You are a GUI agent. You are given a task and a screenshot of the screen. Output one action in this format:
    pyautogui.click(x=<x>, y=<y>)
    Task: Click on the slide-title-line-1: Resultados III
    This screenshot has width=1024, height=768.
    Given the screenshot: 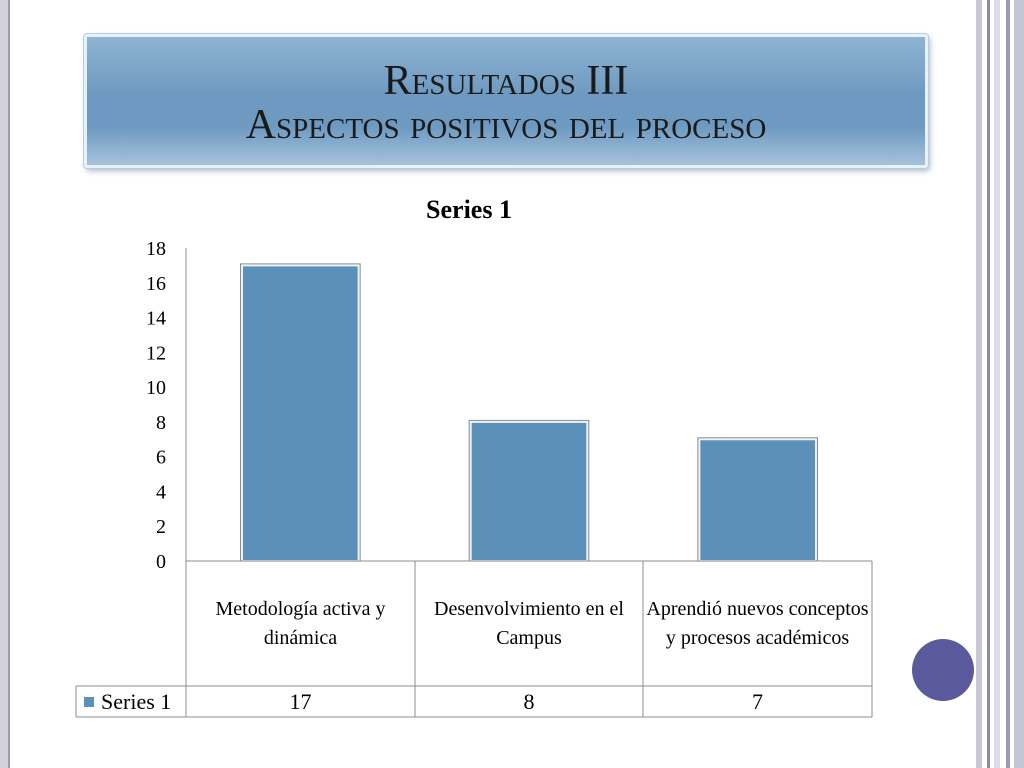 What is the action you would take?
    pyautogui.click(x=506, y=81)
    